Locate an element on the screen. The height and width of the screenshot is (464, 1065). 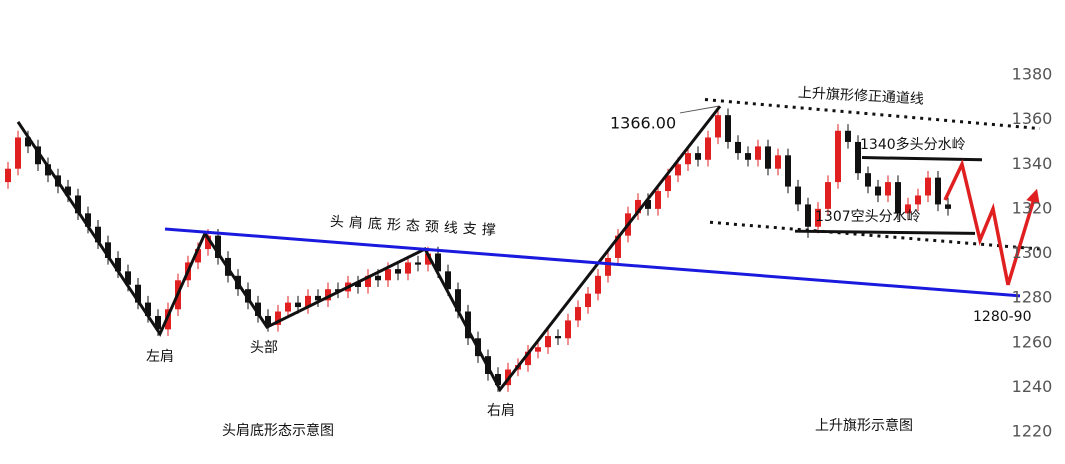
annotation: 右肩 is located at coordinates (501, 411).